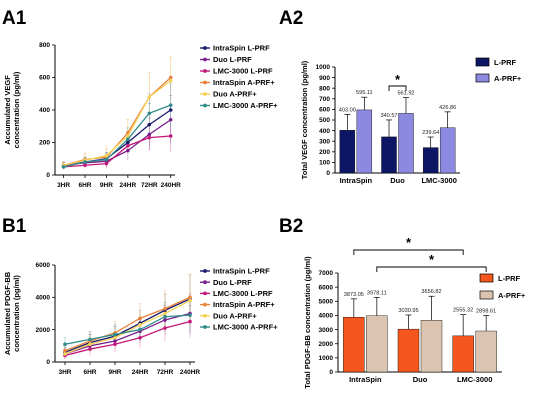  Describe the element at coordinates (232, 282) in the screenshot. I see `legend-label: Duo L-PRF` at that location.